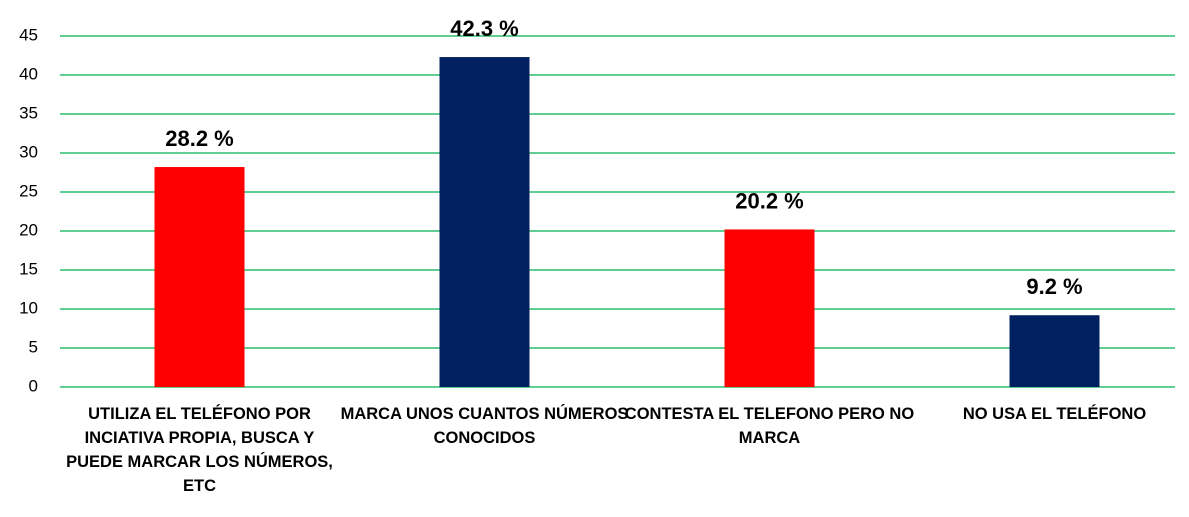  I want to click on x-tick-label-box: CONTESTA EL TELEFONO PERO NO MARCA, so click(769, 426).